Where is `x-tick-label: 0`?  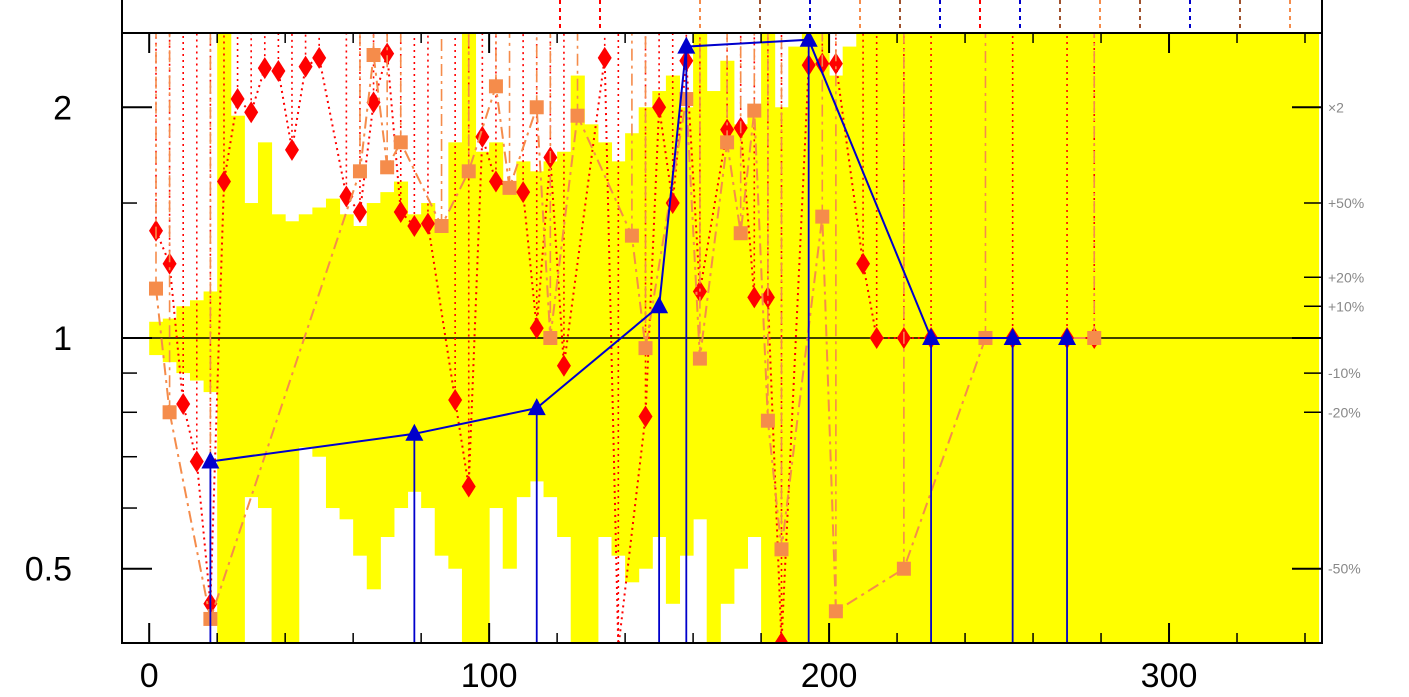
x-tick-label: 0 is located at coordinates (149, 676).